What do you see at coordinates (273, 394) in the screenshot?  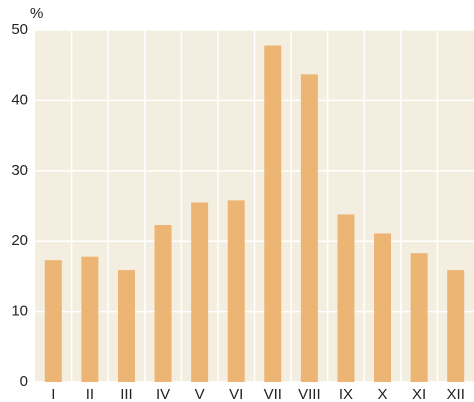 I see `x-tick-label: VII` at bounding box center [273, 394].